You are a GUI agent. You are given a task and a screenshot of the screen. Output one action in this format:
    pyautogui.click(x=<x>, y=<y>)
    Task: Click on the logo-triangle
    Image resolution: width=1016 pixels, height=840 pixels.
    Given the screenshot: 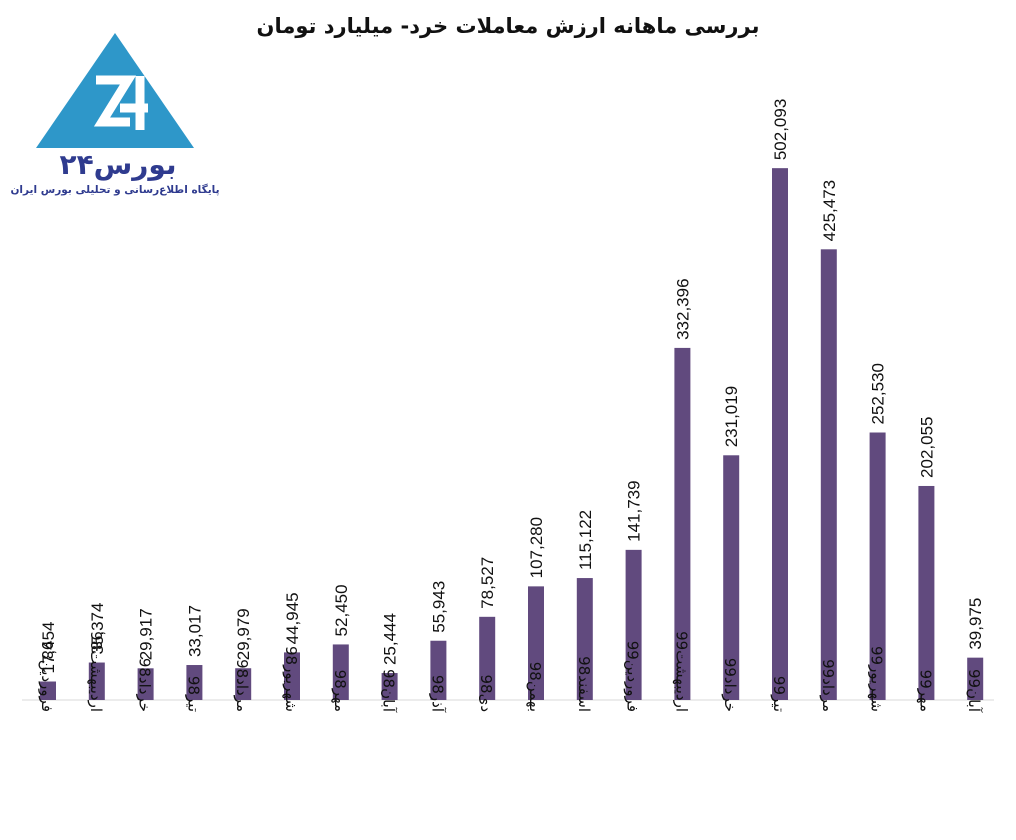 What is the action you would take?
    pyautogui.click(x=115, y=90)
    